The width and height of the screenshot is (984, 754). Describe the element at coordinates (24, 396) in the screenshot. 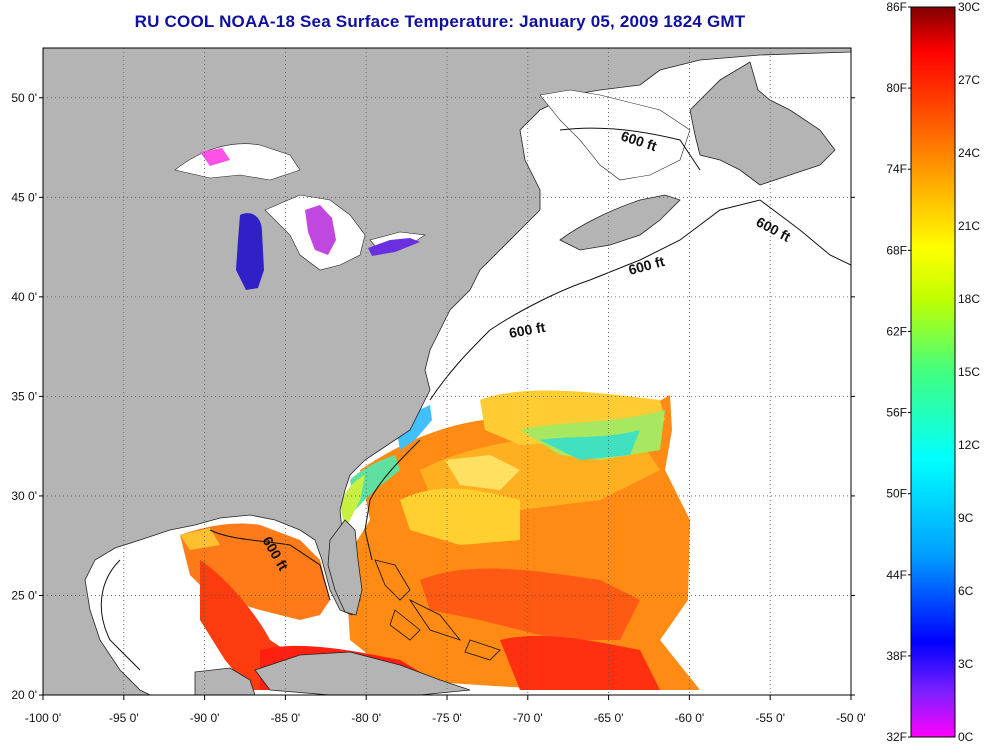

I see `lat-tick-label: 35 0'` at that location.